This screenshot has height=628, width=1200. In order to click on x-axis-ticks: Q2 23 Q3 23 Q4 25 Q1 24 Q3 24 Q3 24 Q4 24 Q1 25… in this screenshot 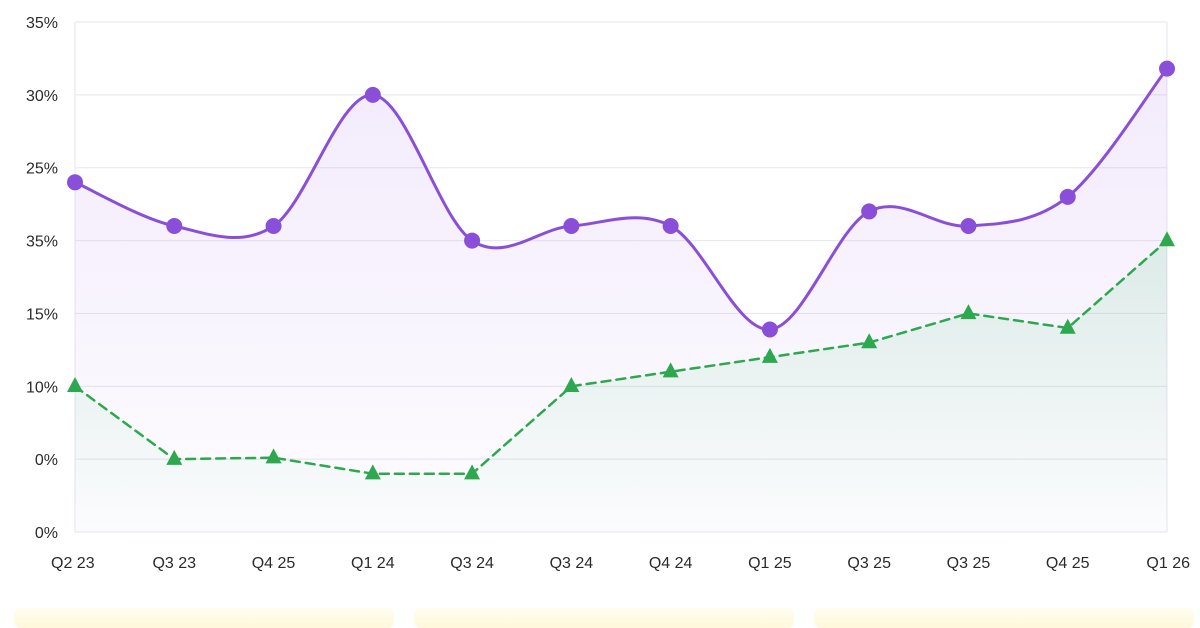, I will do `click(620, 563)`.